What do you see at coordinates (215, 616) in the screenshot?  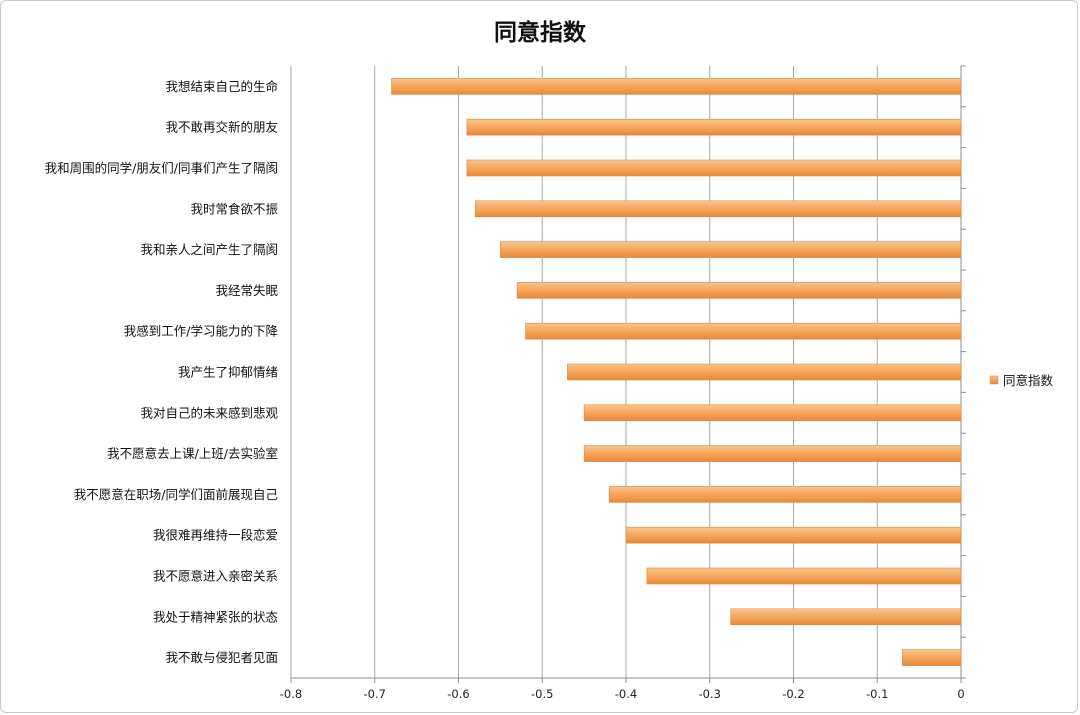 I see `category-label: 我处于精神紧张的状态` at bounding box center [215, 616].